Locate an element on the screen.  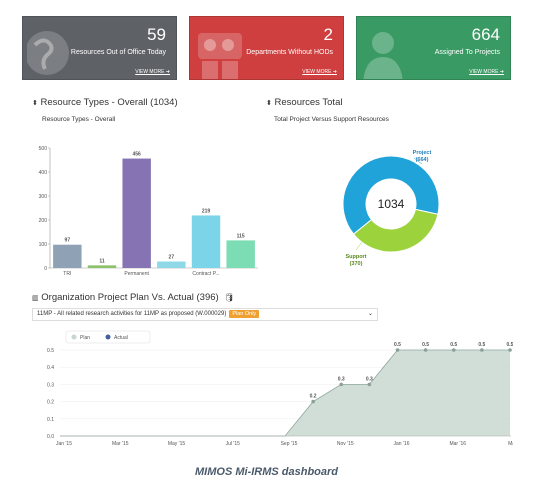
kpi-value: 59 is located at coordinates (156, 34).